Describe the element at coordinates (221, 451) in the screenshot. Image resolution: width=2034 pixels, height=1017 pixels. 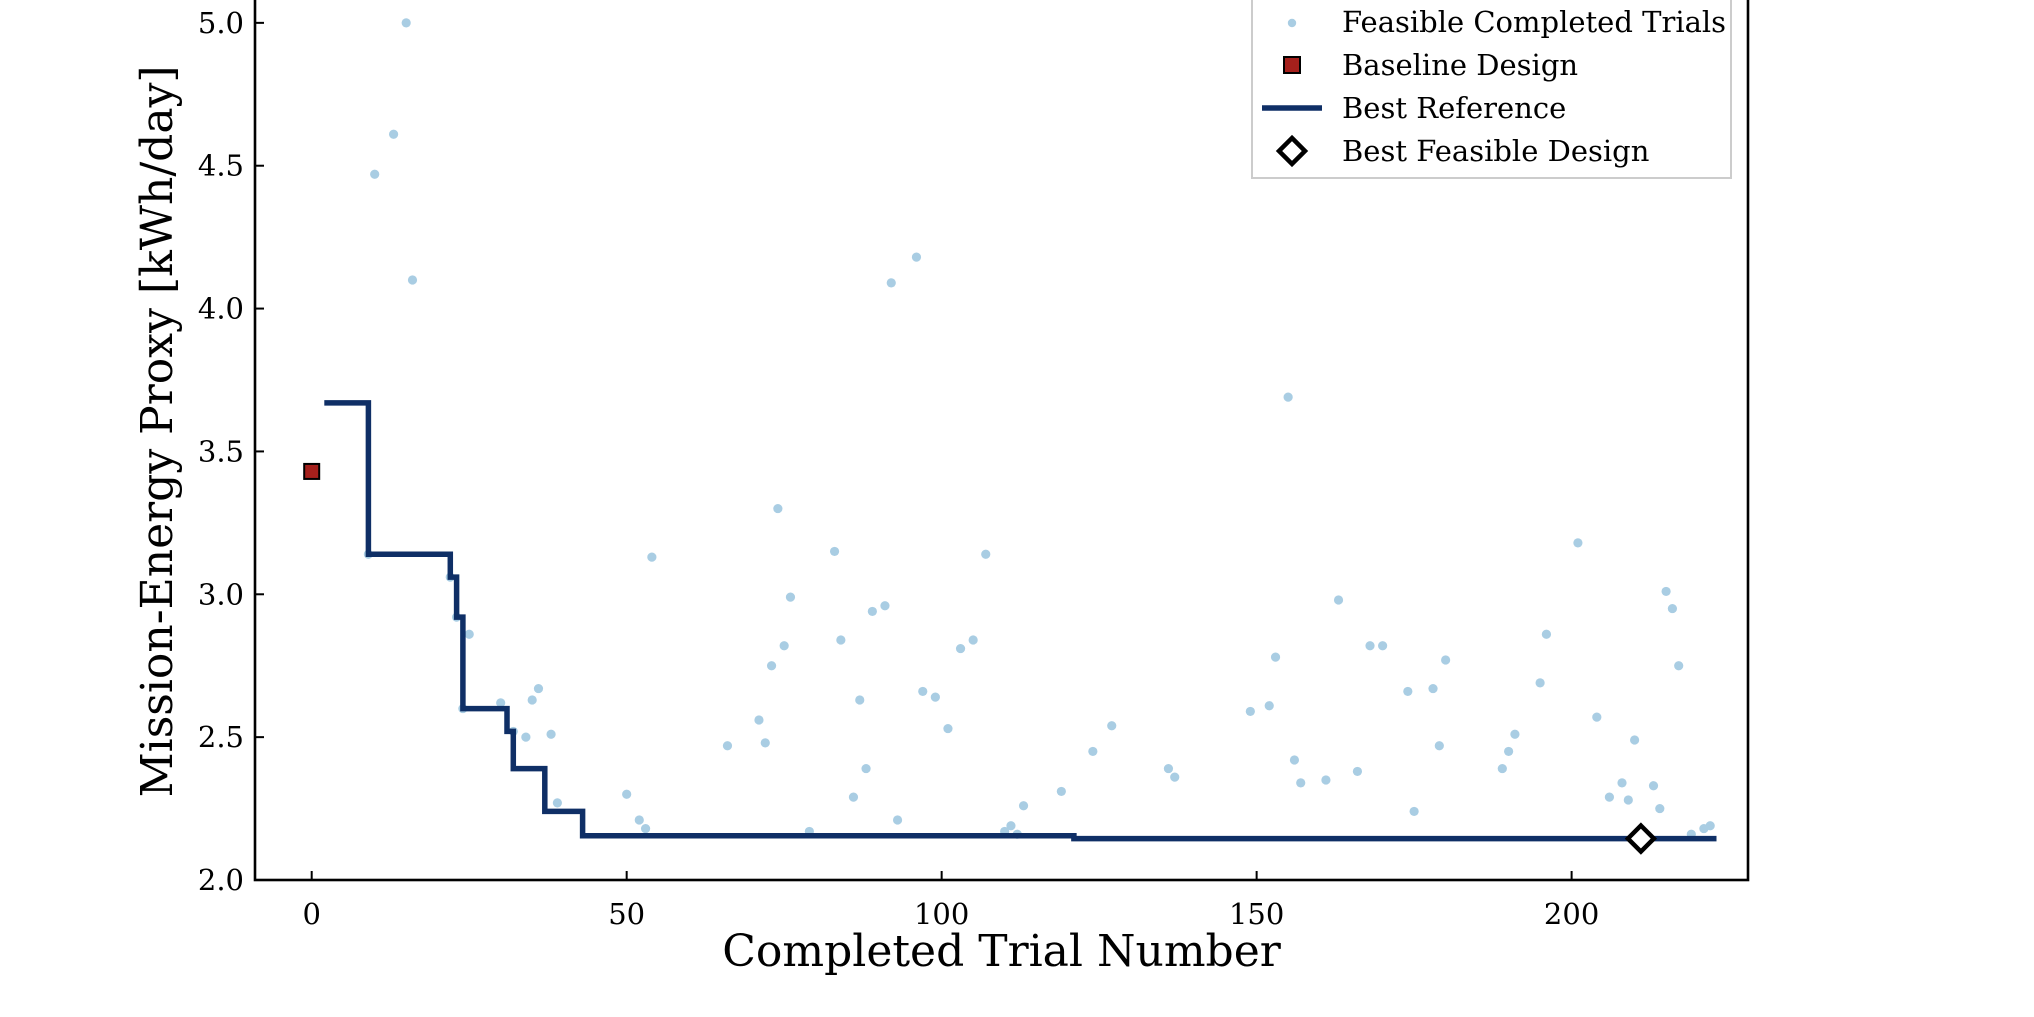
I see `y-tick-label: 3.5` at that location.